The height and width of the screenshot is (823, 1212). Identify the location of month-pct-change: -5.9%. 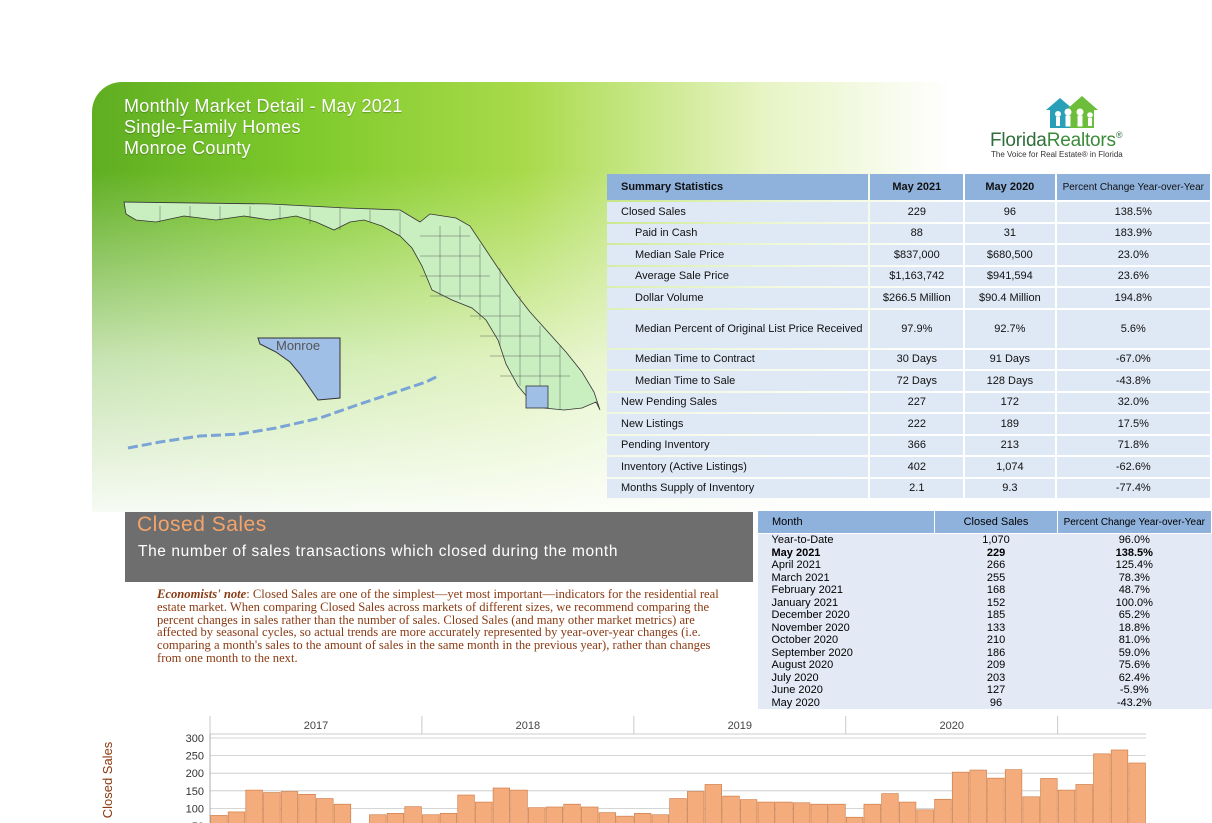
(1134, 690).